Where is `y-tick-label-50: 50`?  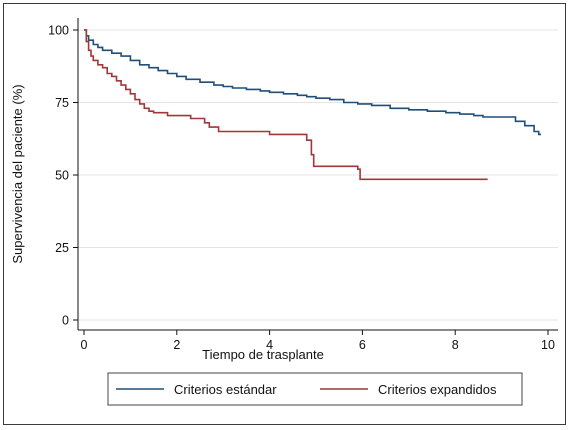 y-tick-label-50: 50 is located at coordinates (62, 176).